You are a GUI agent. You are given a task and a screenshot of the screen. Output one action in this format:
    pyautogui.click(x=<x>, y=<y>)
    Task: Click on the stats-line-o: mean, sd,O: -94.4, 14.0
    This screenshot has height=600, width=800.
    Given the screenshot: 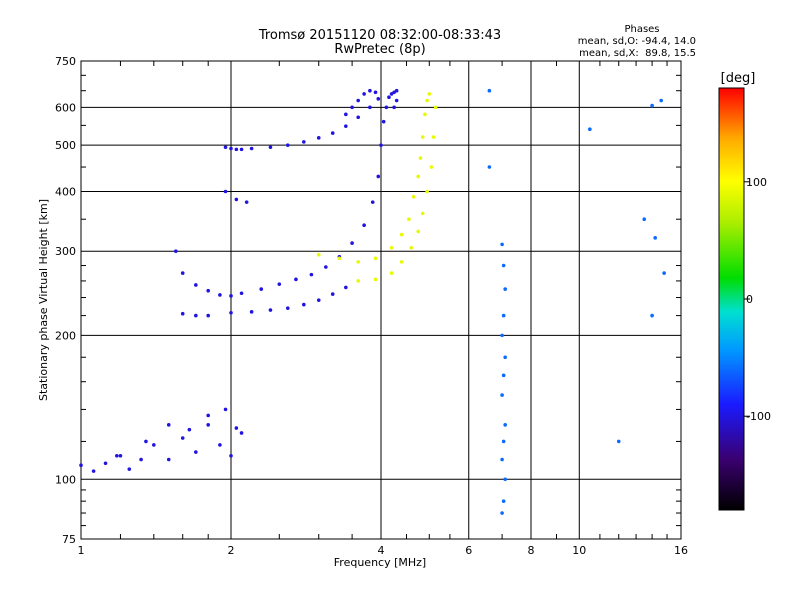 What is the action you would take?
    pyautogui.click(x=637, y=41)
    